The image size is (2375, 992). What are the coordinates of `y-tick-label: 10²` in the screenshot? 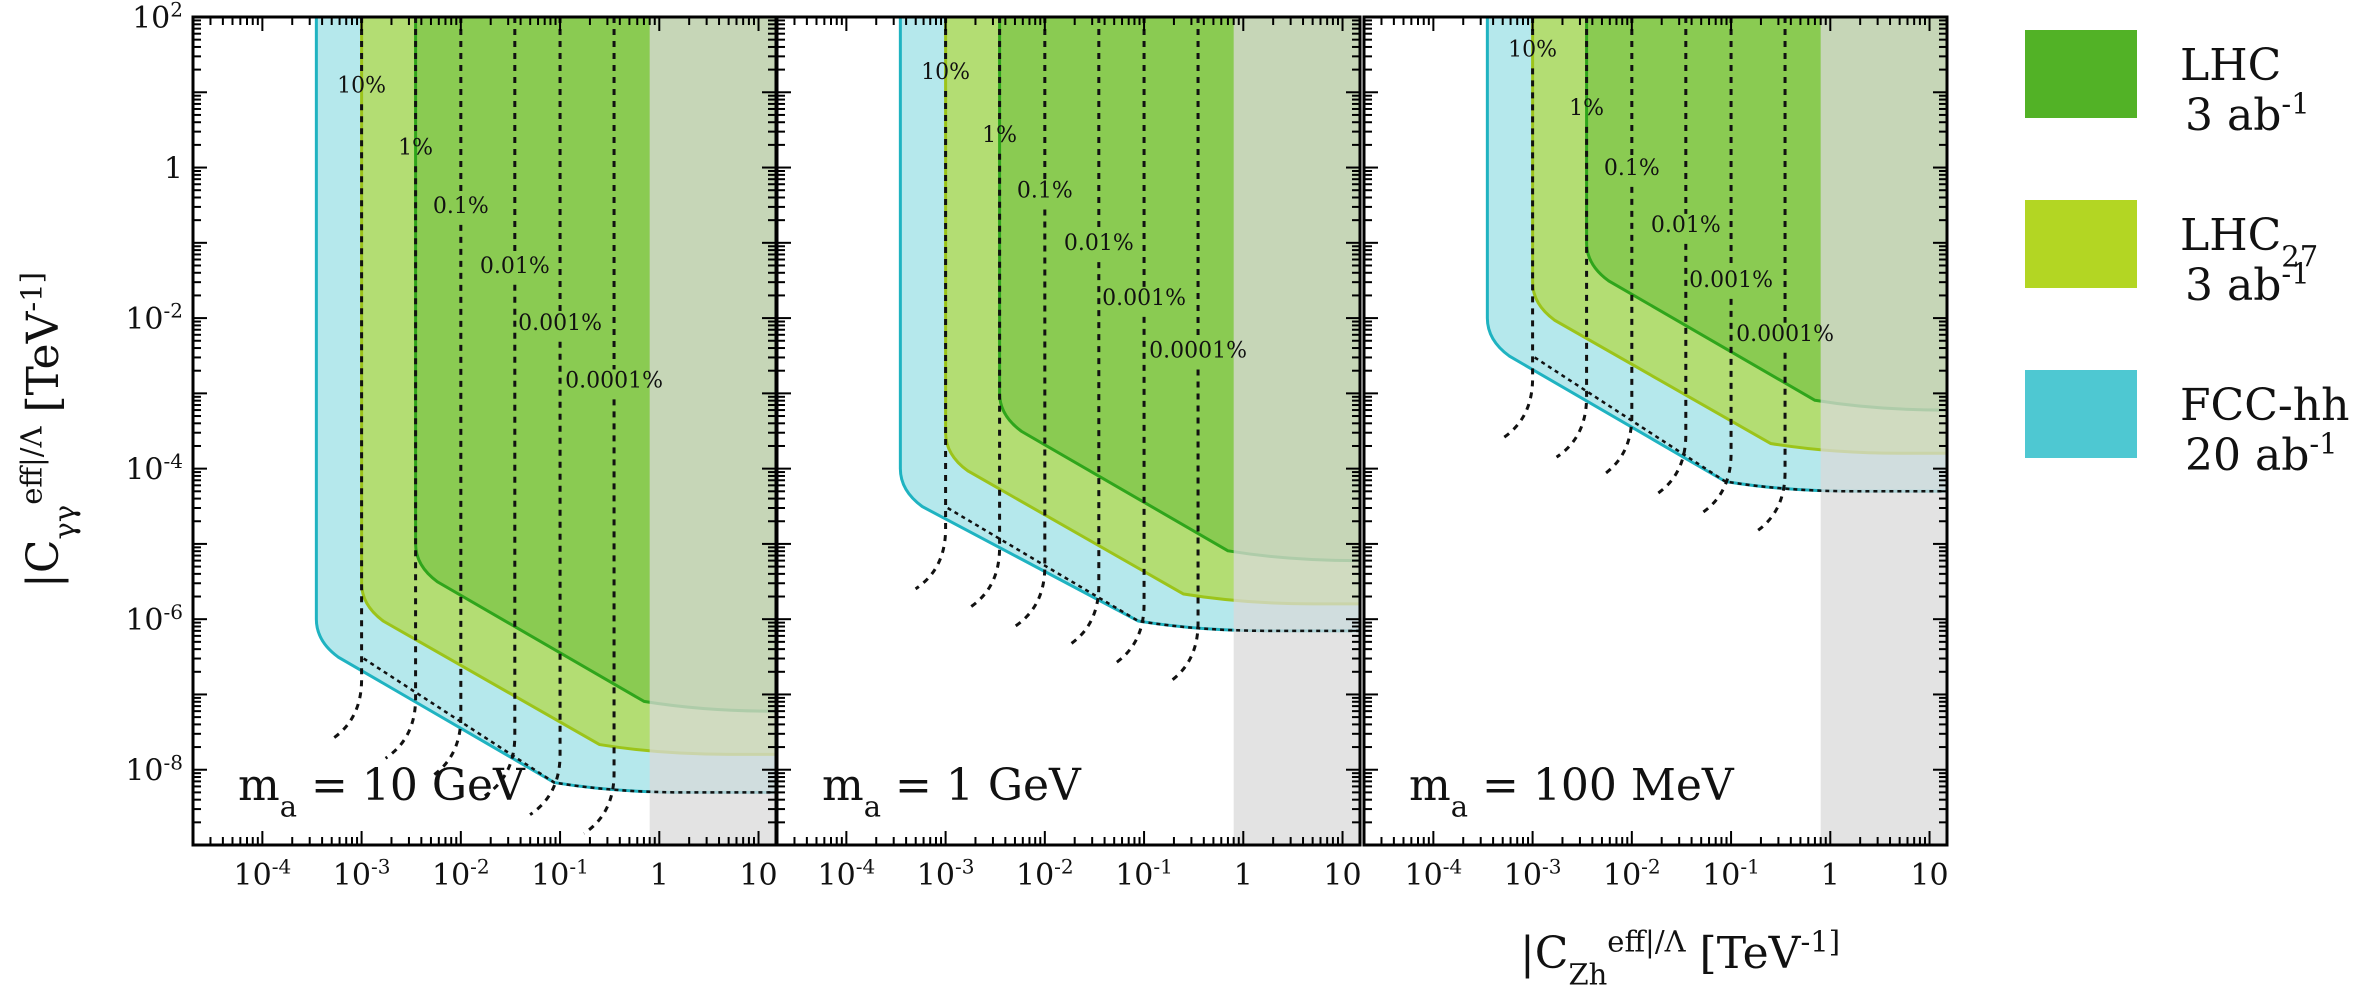 It's located at (157, 18).